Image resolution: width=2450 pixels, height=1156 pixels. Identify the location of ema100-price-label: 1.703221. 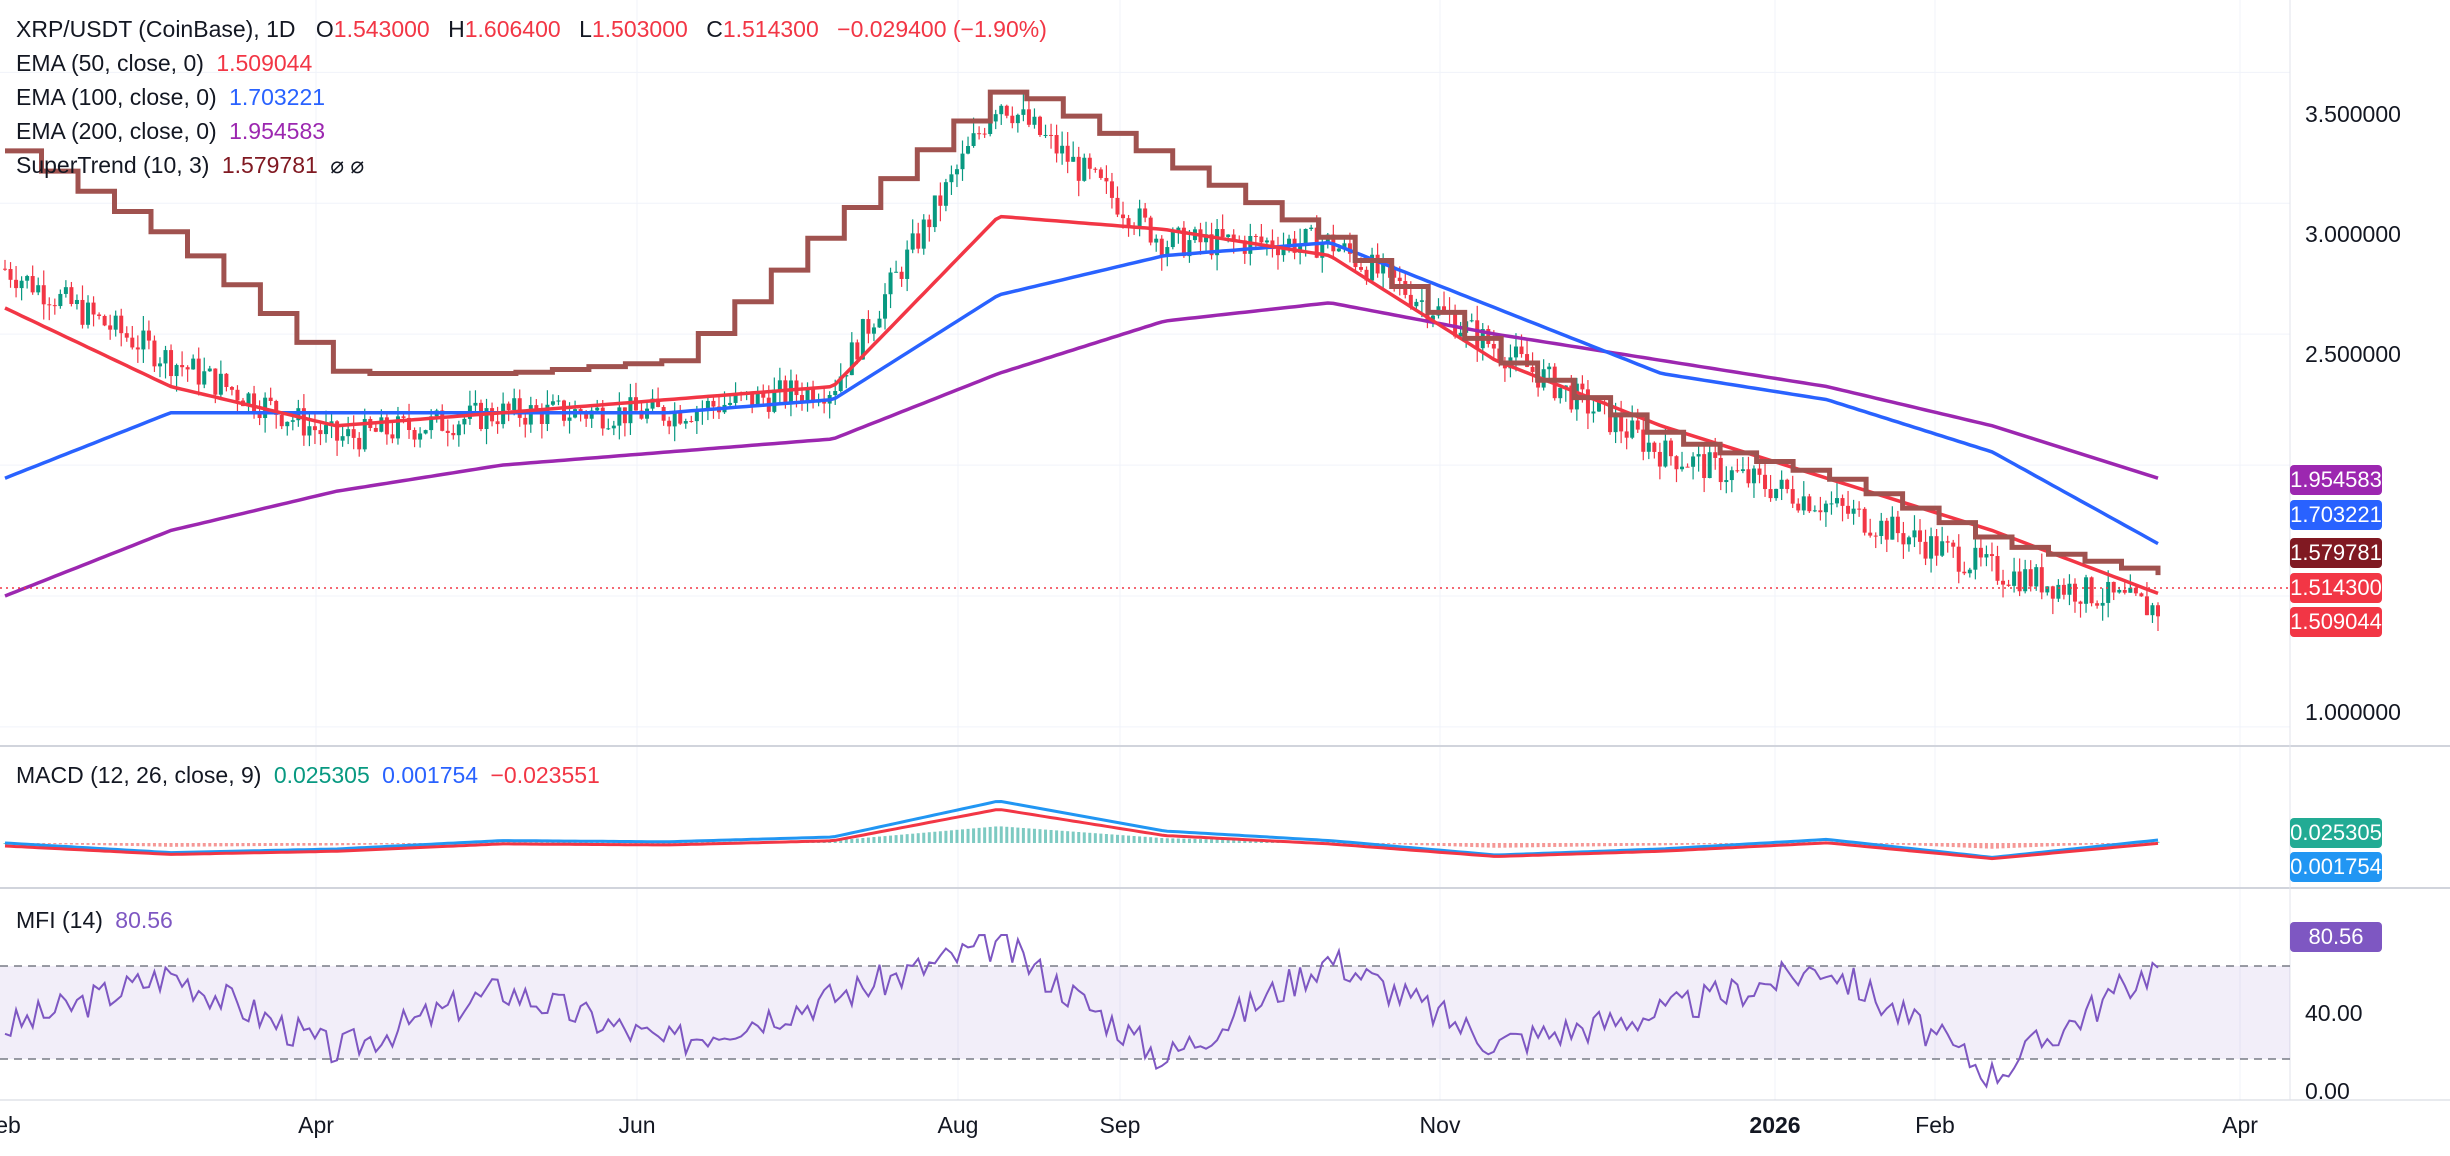
(2336, 515).